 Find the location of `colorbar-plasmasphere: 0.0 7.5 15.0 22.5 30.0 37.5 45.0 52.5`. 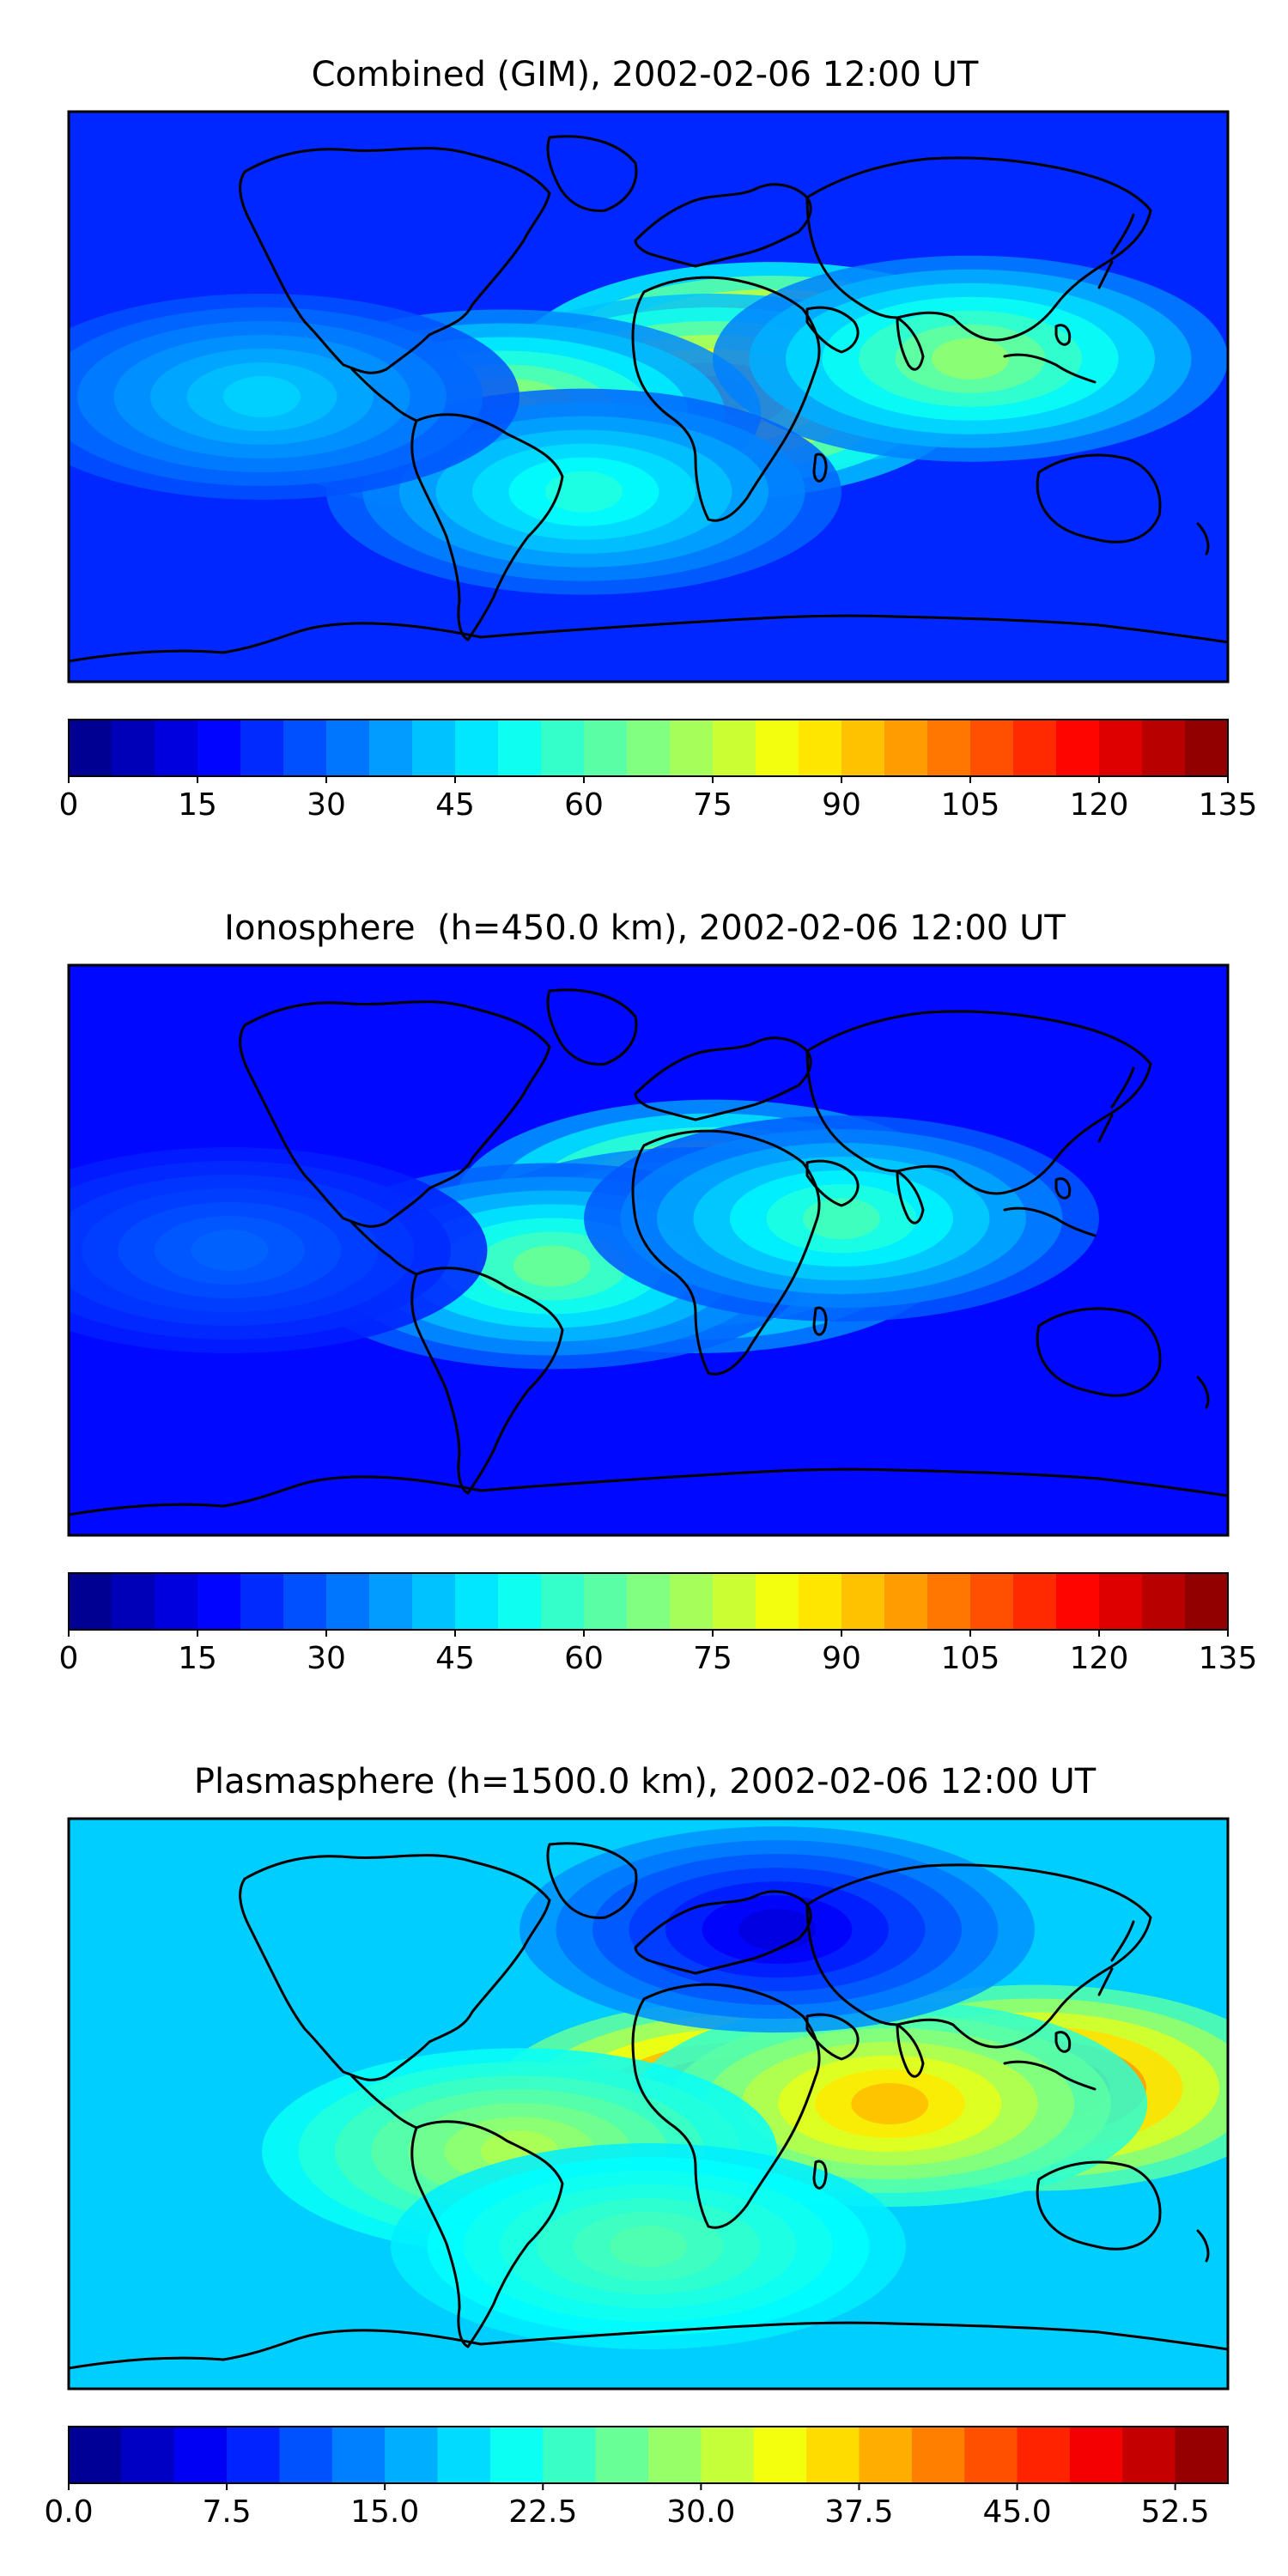

colorbar-plasmasphere: 0.0 7.5 15.0 22.5 30.0 37.5 45.0 52.5 is located at coordinates (636, 2478).